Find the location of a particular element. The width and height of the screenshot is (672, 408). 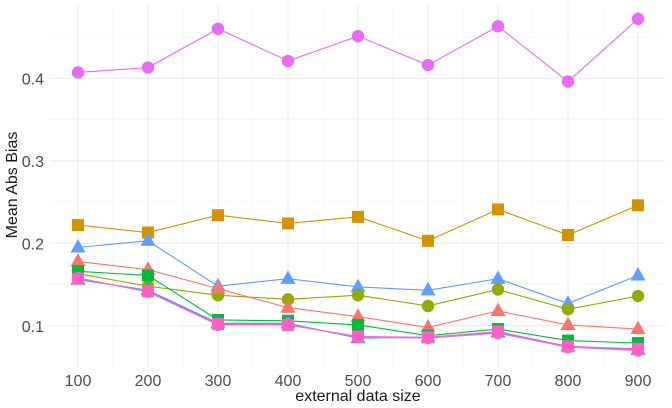

x-tick-label: 700 is located at coordinates (498, 381).